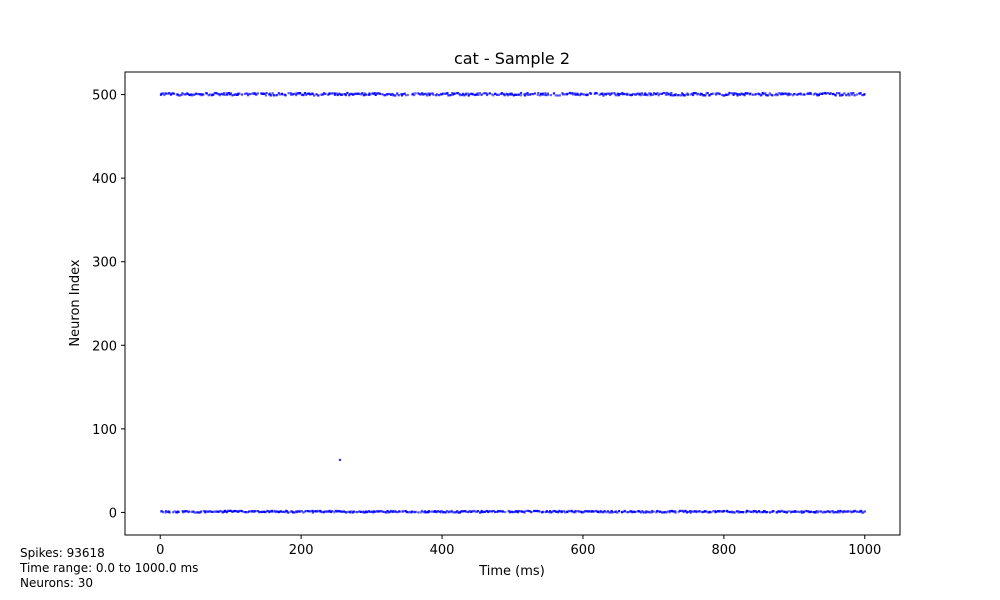 The height and width of the screenshot is (600, 1000). Describe the element at coordinates (442, 550) in the screenshot. I see `x-tick-label: 400` at that location.